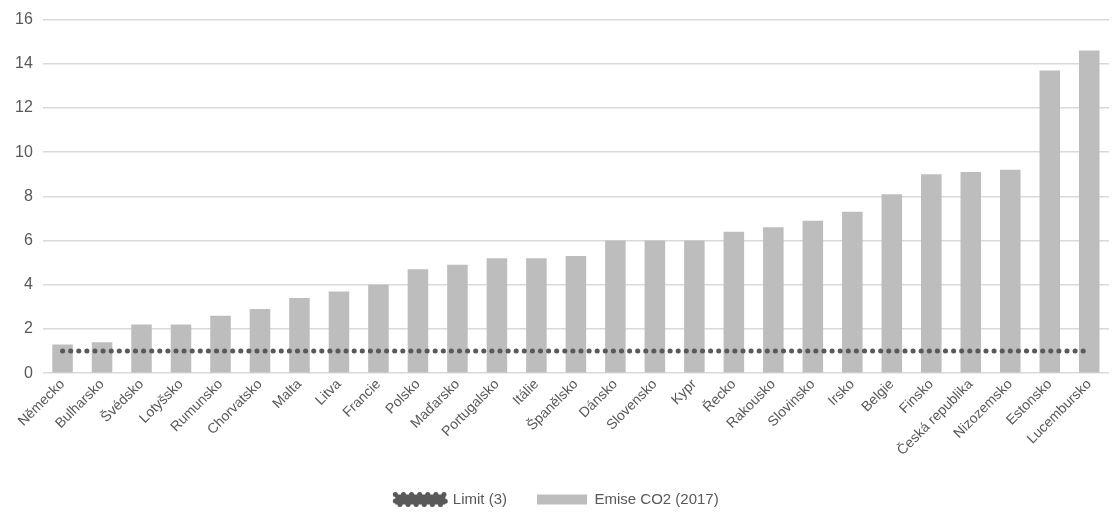 The width and height of the screenshot is (1119, 522). I want to click on y-tick-label: 0, so click(28, 372).